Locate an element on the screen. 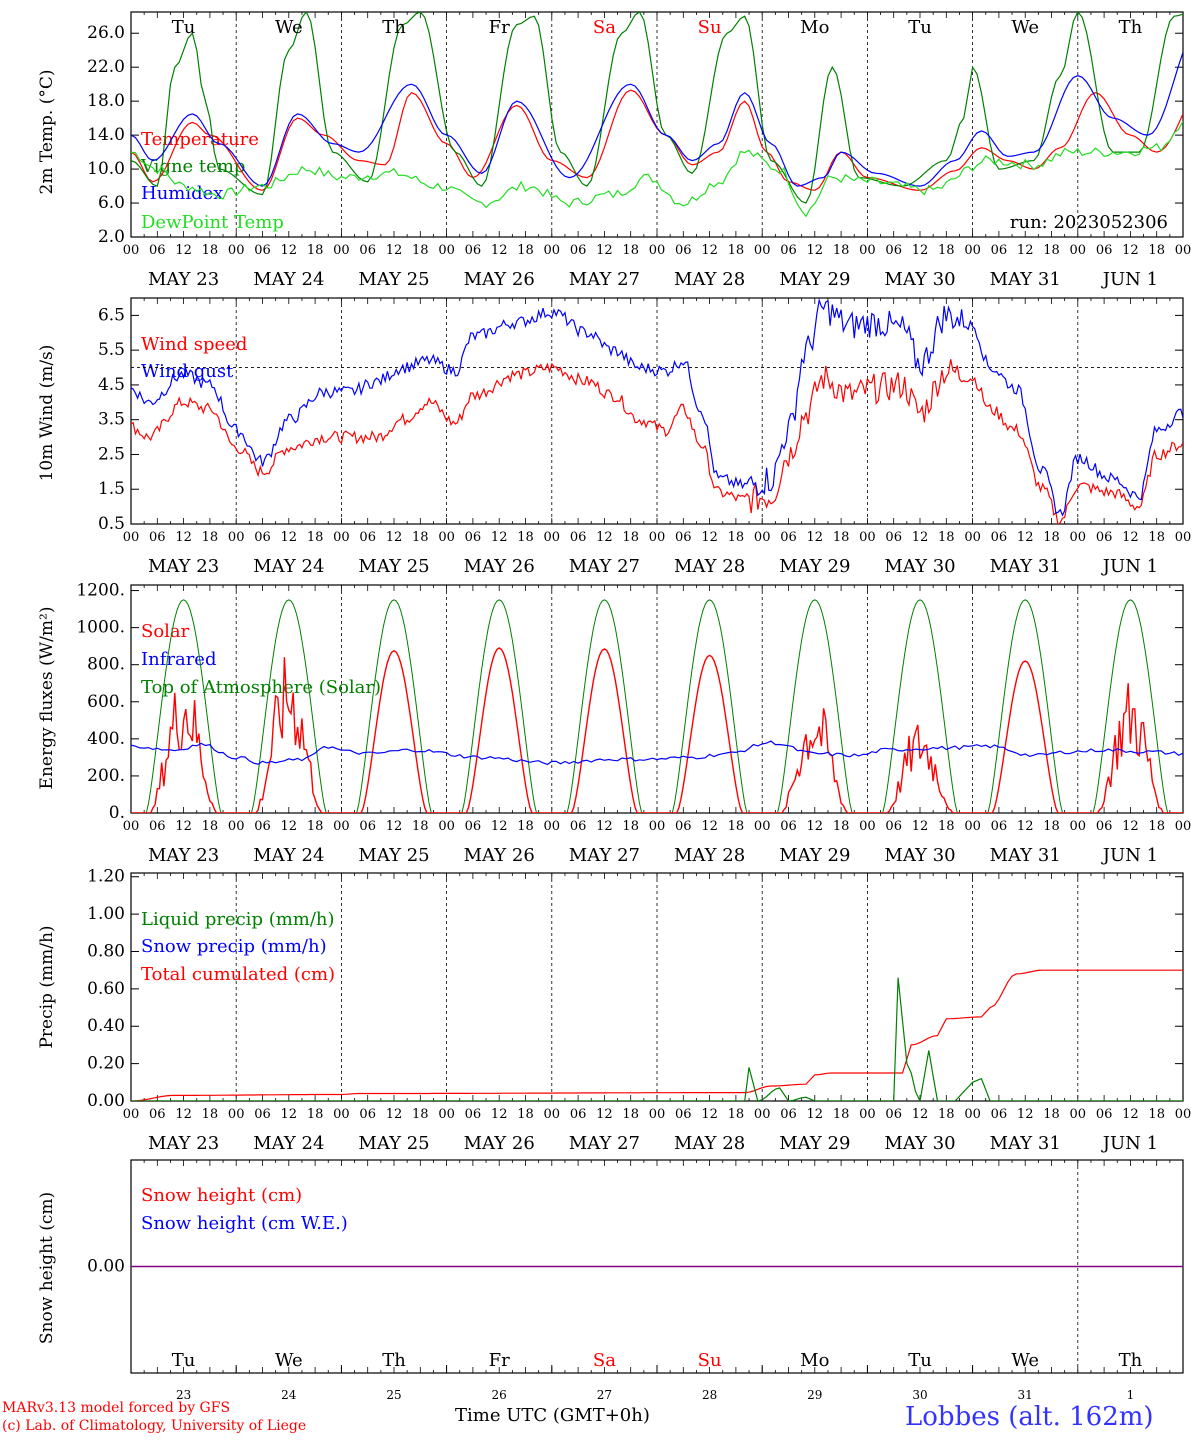  day-number-label: 23 is located at coordinates (183, 1395).